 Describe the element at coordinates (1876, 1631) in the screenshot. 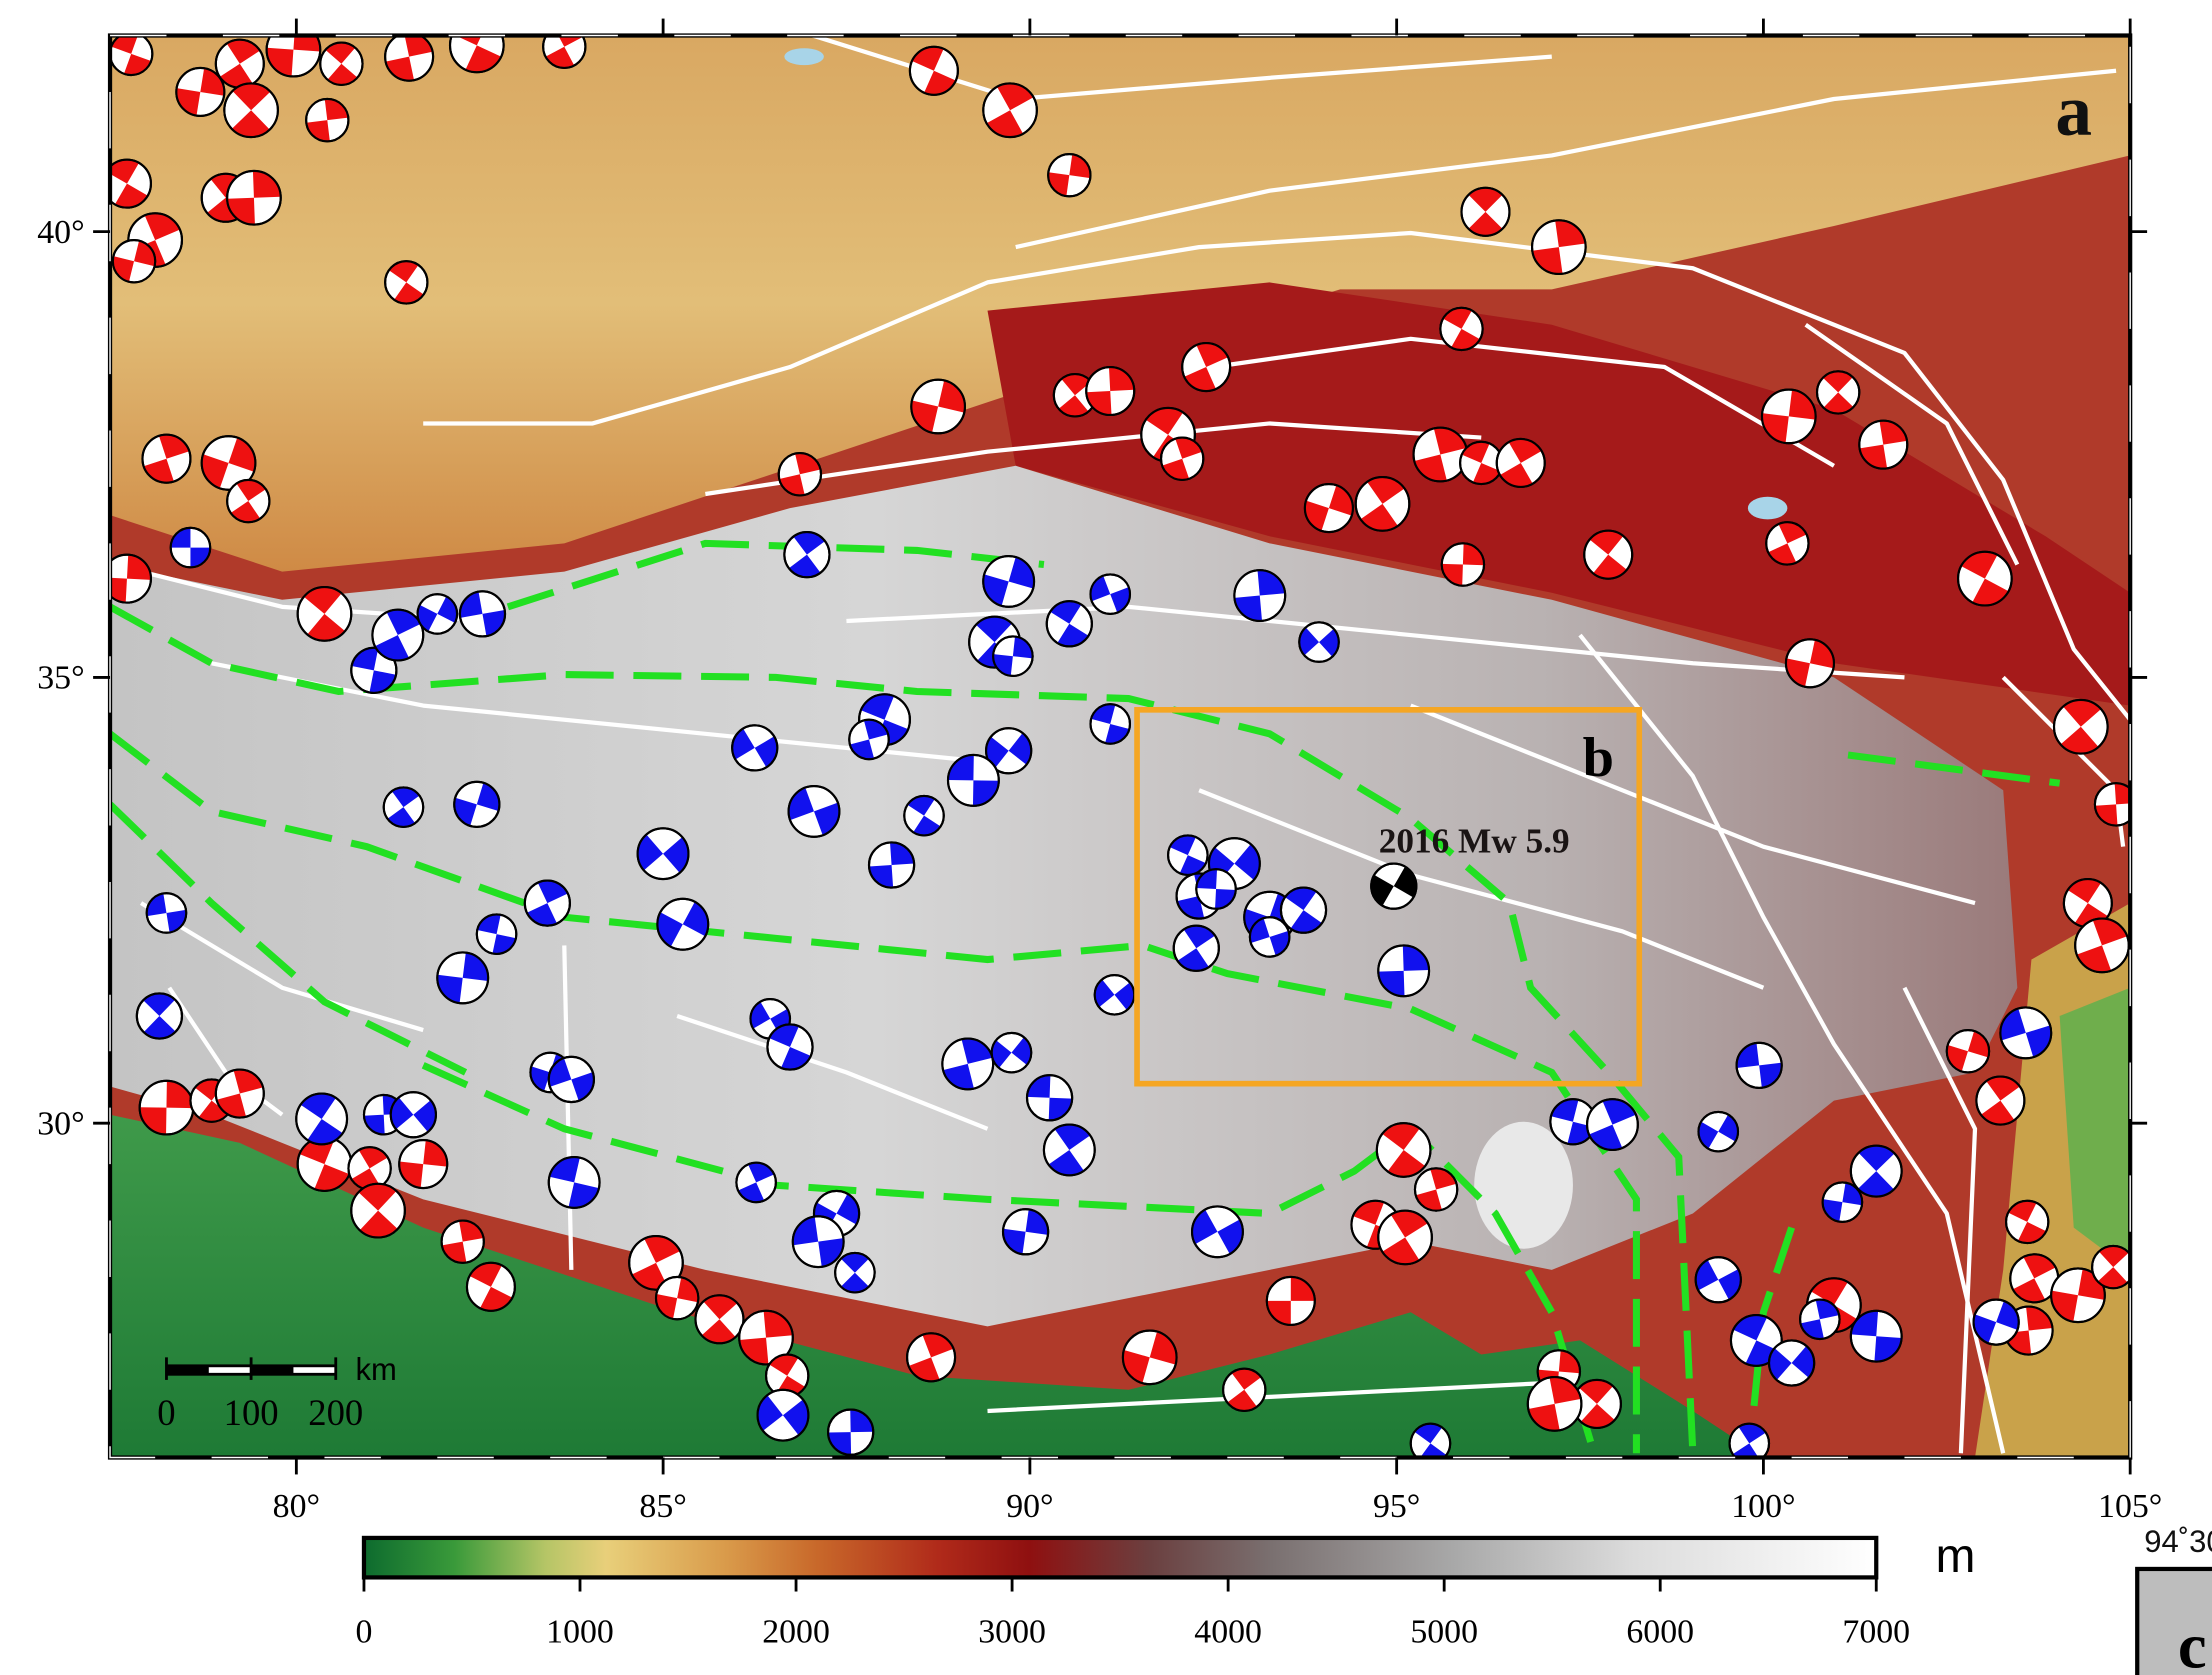

I see `colorbar-tick-label: 7000` at that location.